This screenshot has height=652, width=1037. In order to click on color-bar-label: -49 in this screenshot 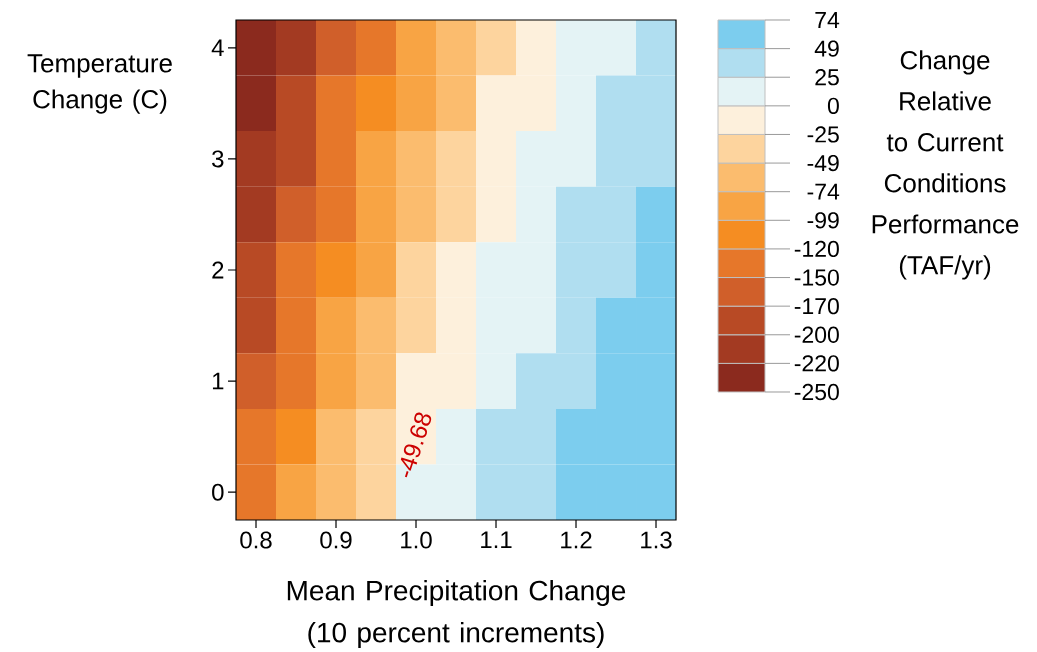, I will do `click(823, 163)`.